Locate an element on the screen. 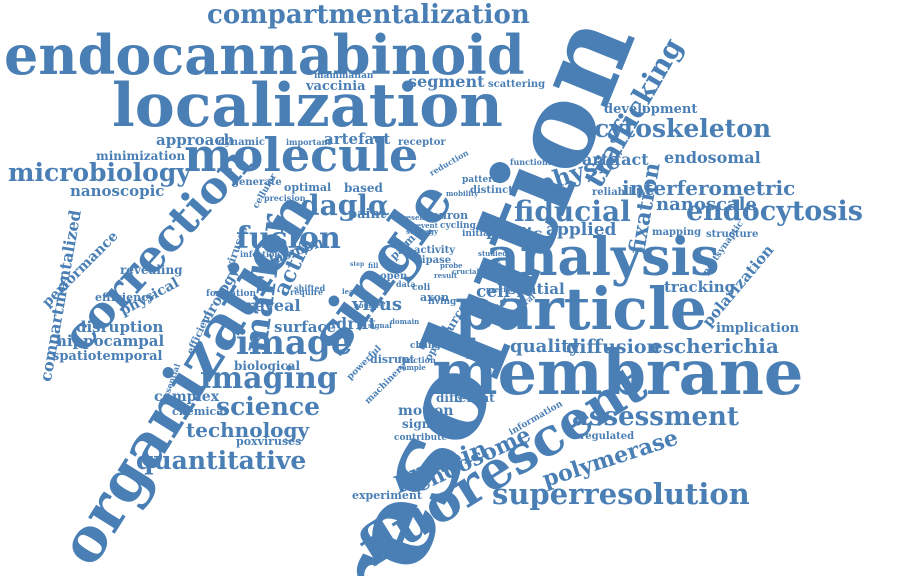 Image resolution: width=900 pixels, height=576 pixels. word-136: bound is located at coordinates (366, 305).